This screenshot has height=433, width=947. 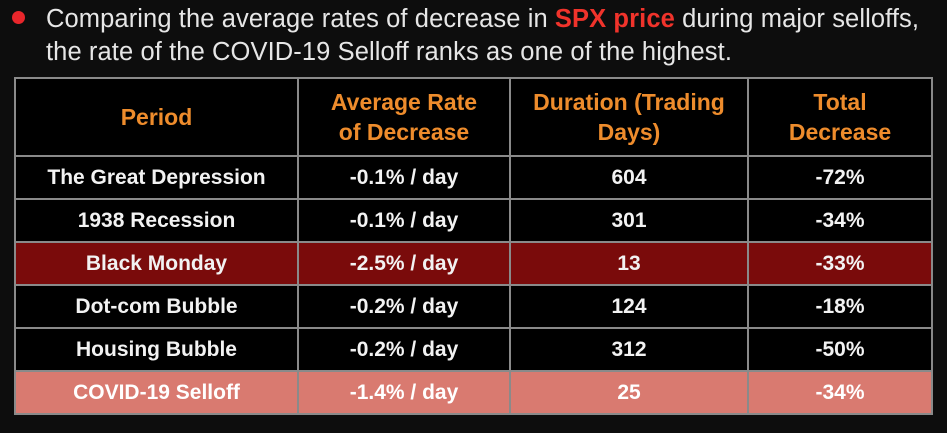 What do you see at coordinates (629, 220) in the screenshot?
I see `cell-duration: 301` at bounding box center [629, 220].